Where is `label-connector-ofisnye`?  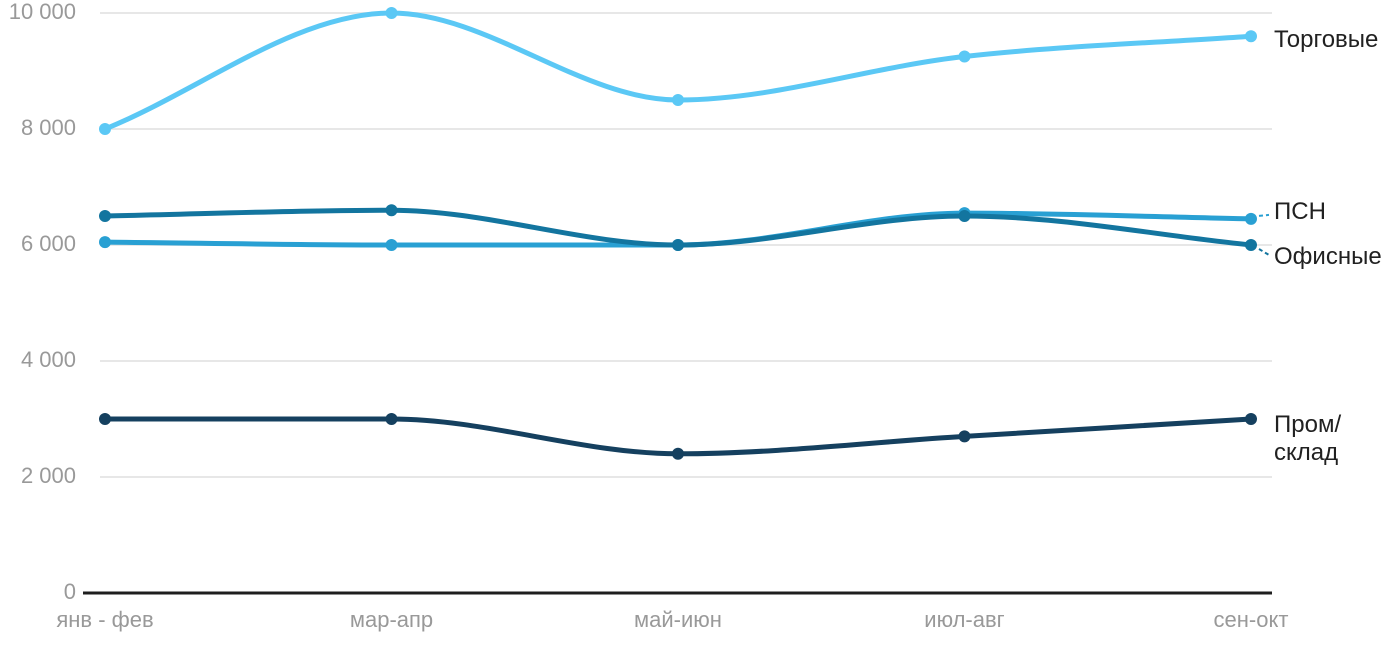 label-connector-ofisnye is located at coordinates (1264, 252).